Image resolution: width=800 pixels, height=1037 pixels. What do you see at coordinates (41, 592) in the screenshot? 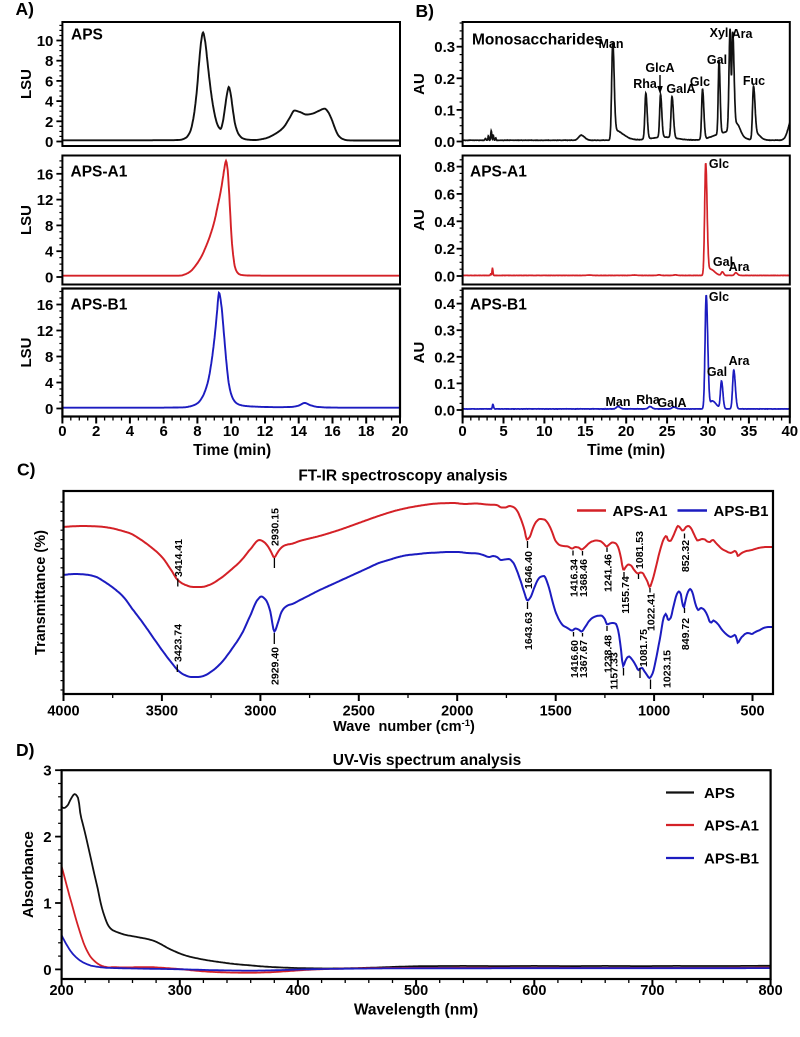
I see `svg-text: Transmittance (%)` at bounding box center [41, 592].